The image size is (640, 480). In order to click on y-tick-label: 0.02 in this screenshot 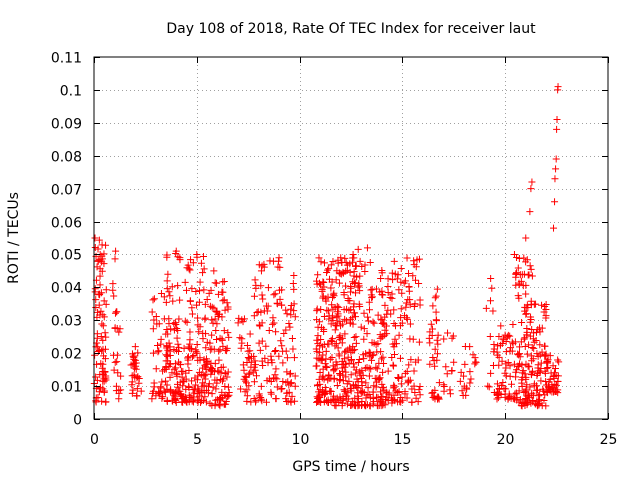, I will do `click(66, 355)`.